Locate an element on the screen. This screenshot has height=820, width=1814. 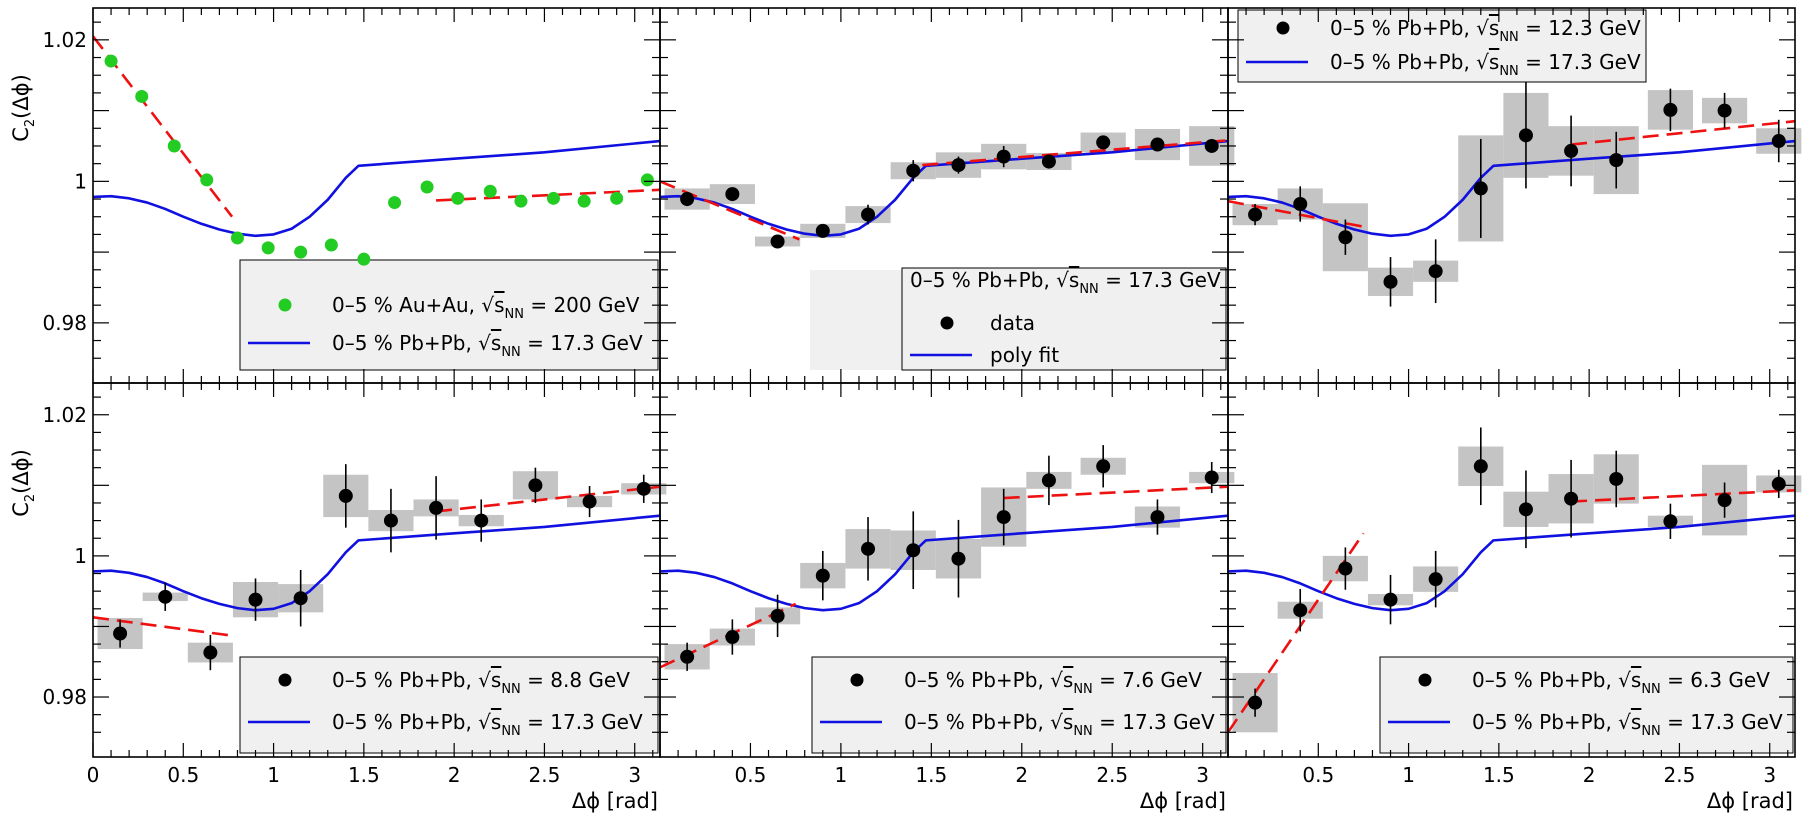
panel-bottom-center-plot-area is located at coordinates (944, 558).